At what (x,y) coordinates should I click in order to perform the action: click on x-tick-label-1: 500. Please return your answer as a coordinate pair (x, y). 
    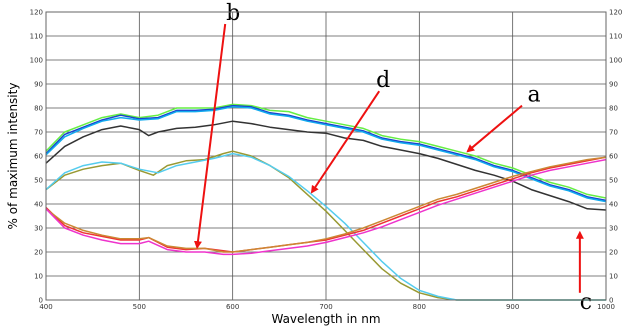
    Looking at the image, I should click on (139, 307).